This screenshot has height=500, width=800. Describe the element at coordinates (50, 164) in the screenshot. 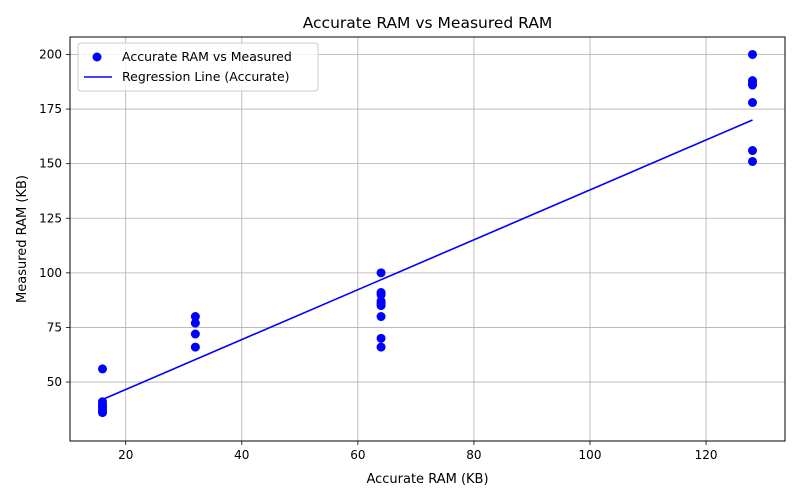

I see `y-tick-label: 150` at that location.